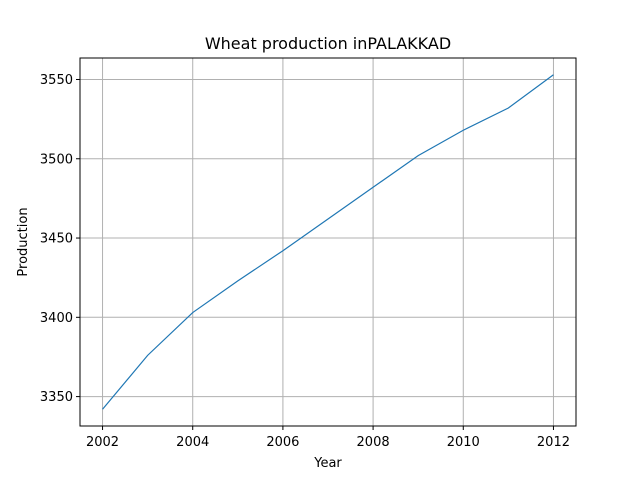 The image size is (640, 480). I want to click on x-tick-label: 2004, so click(192, 442).